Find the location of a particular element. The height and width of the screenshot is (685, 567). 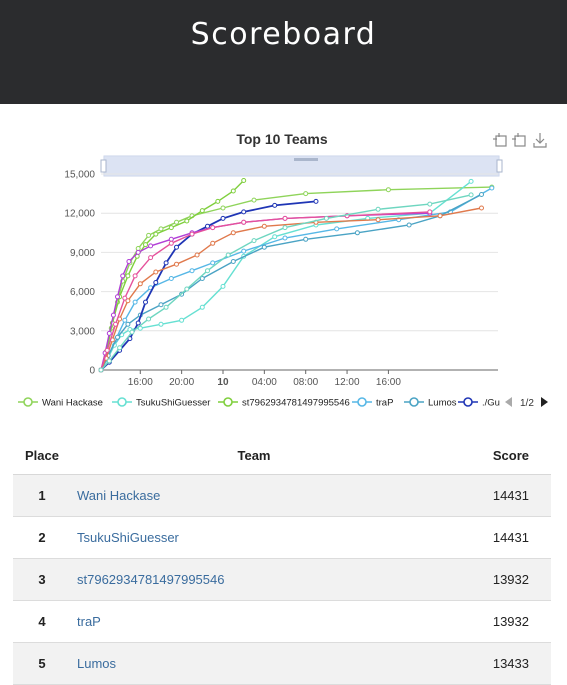

slider-handle-right is located at coordinates (499, 166).